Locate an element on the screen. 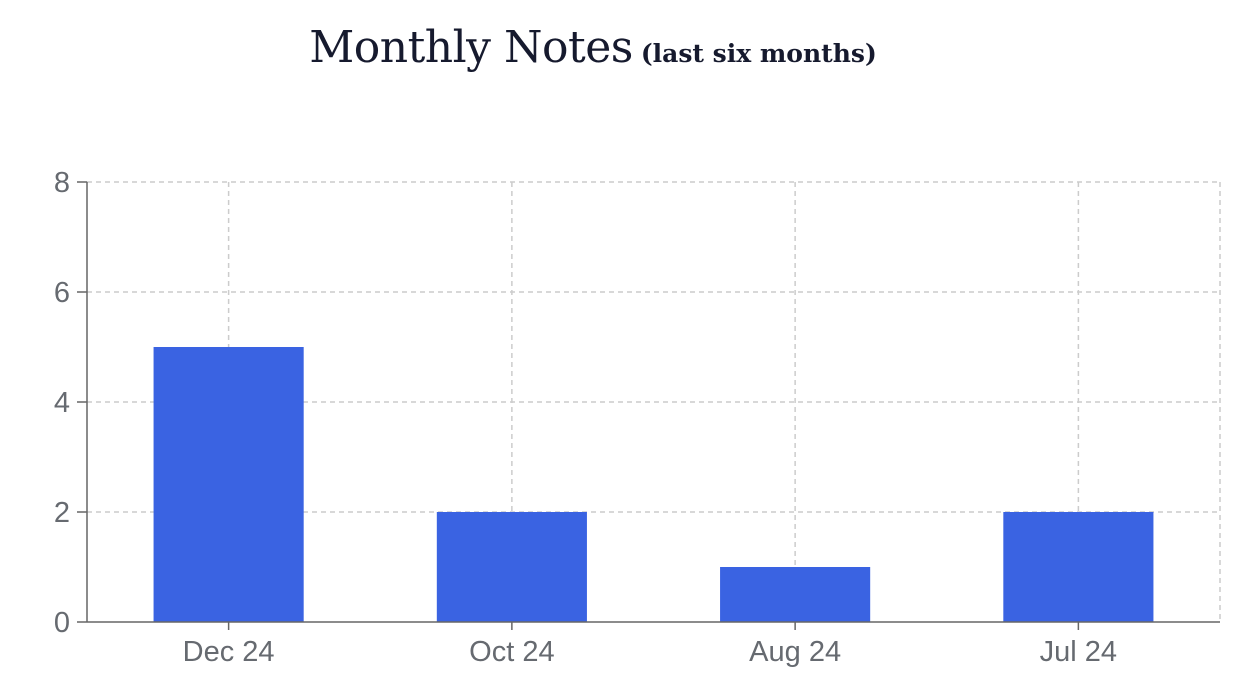 The height and width of the screenshot is (684, 1254). y-tick-labels: 0 2 4 6 8 is located at coordinates (62, 403).